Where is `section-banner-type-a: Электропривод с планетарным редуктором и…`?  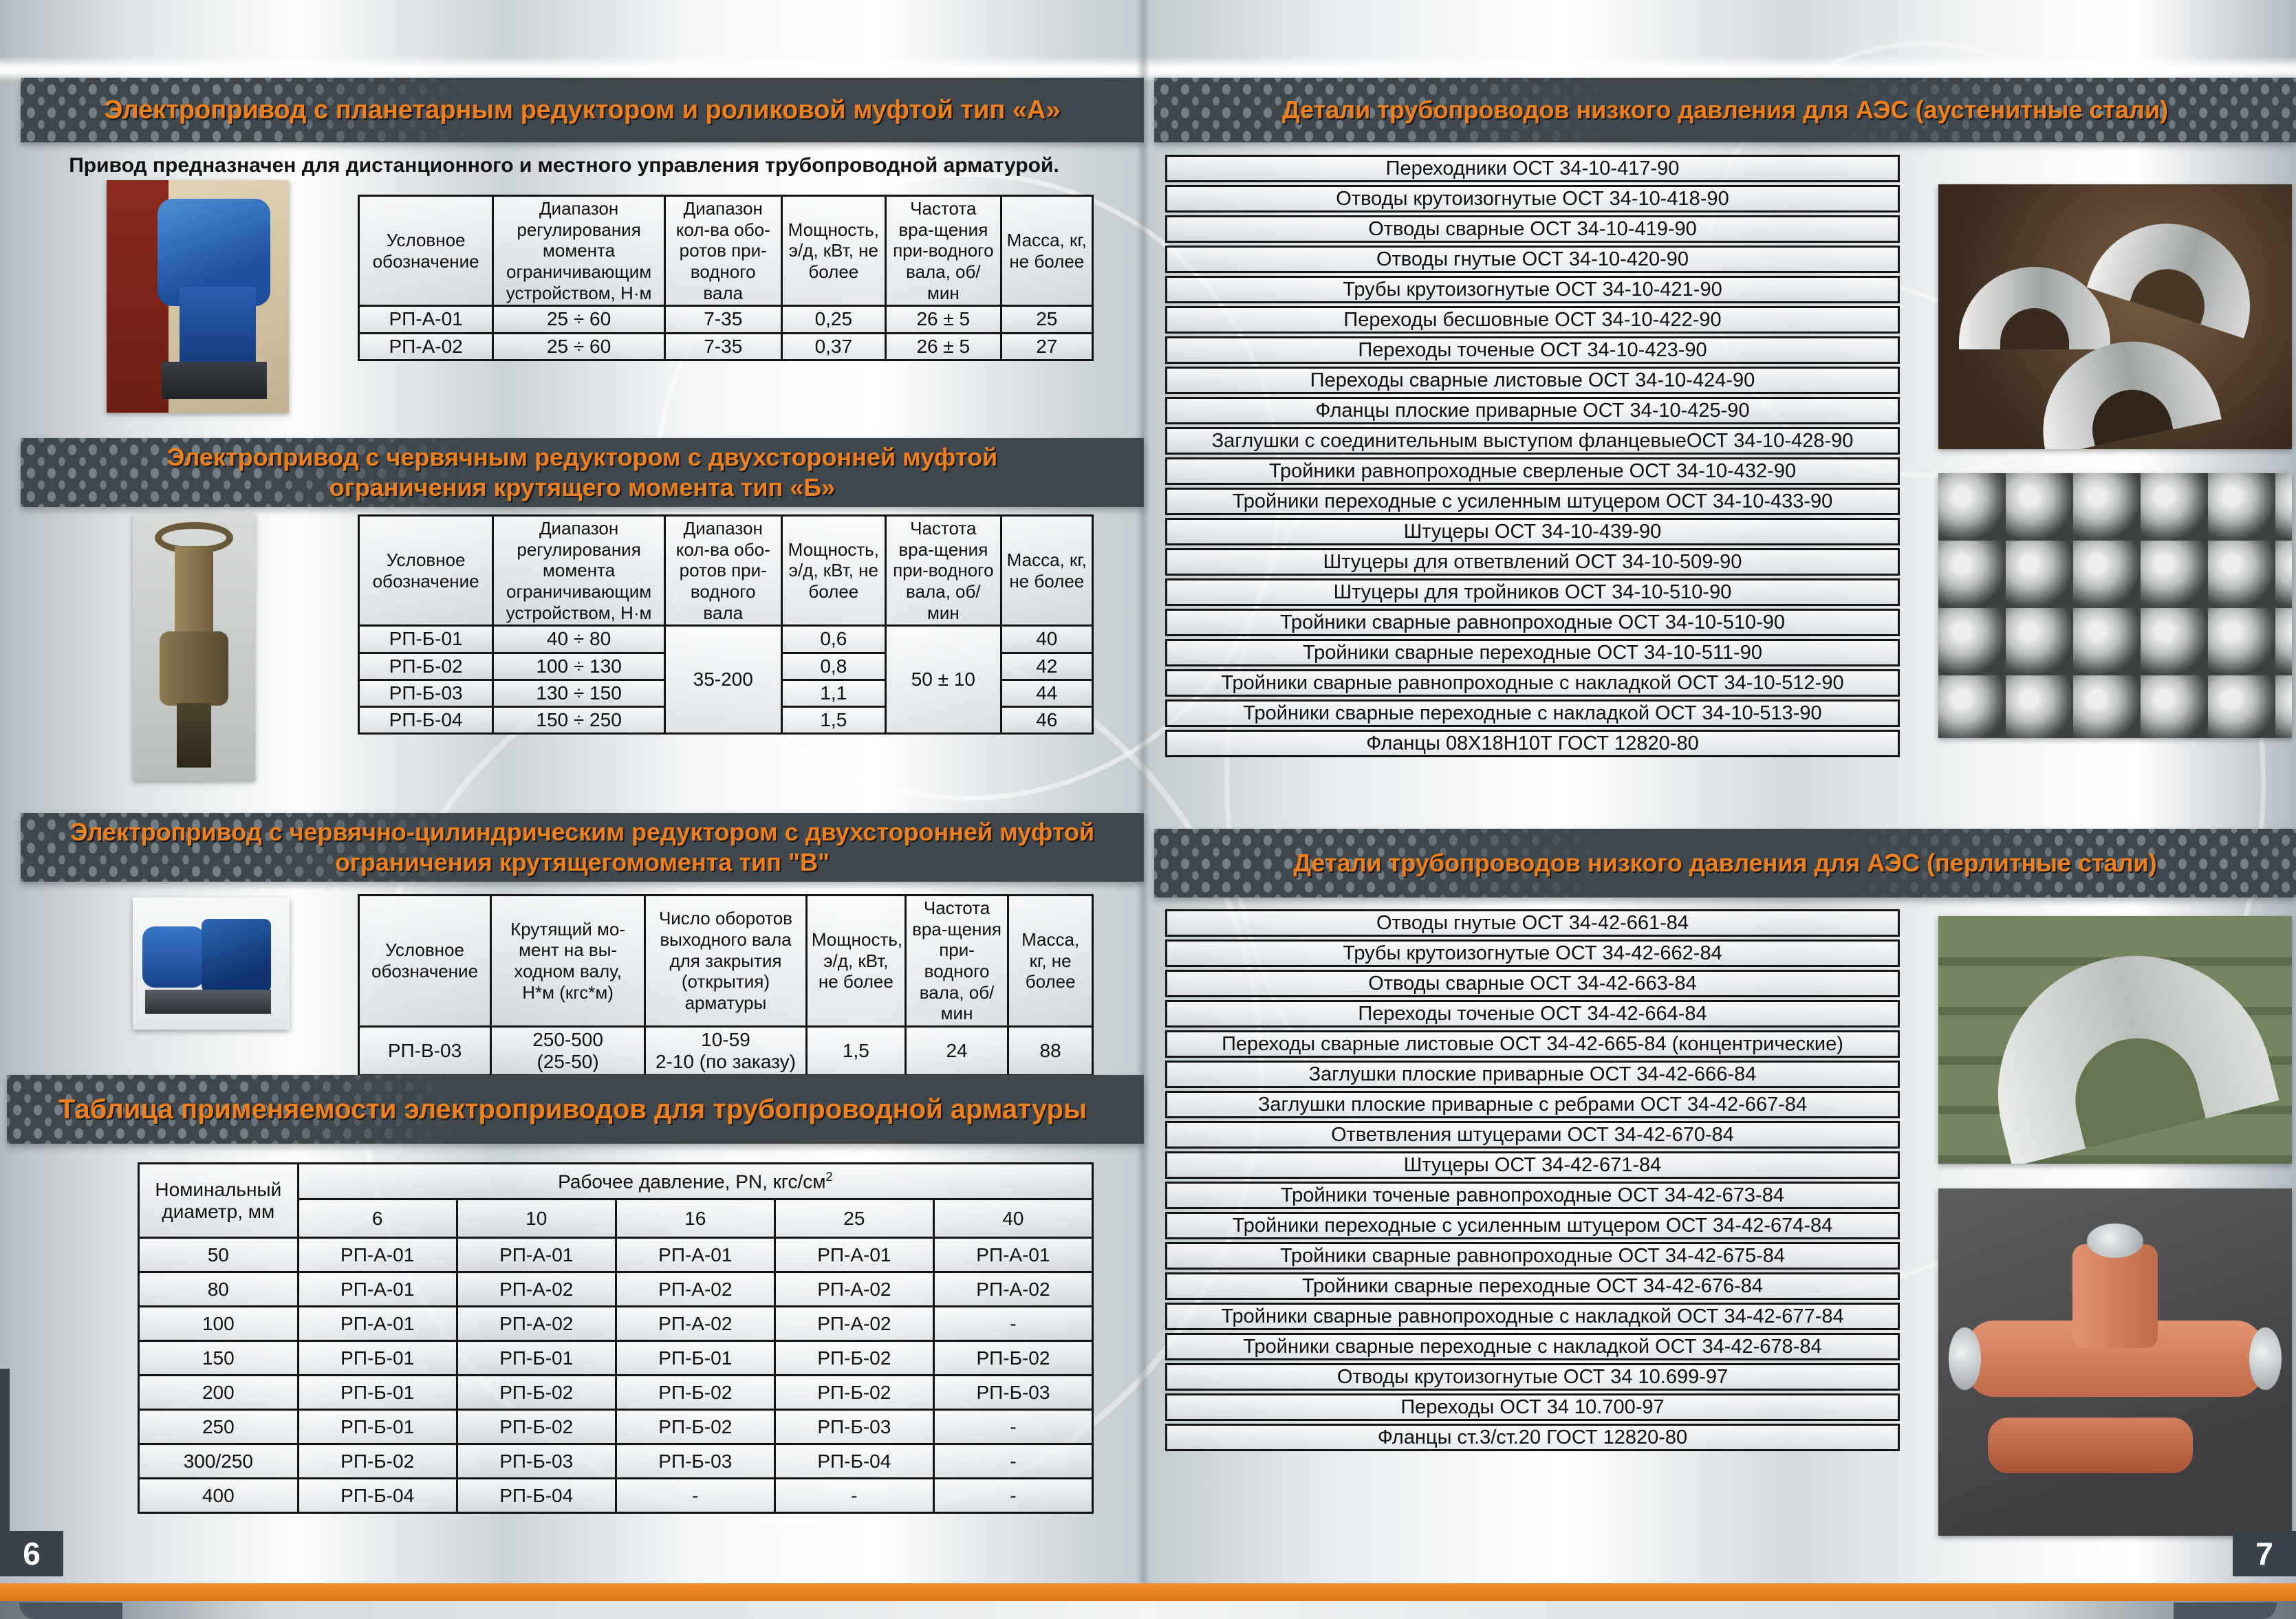
section-banner-type-a: Электропривод с планетарным редуктором и… is located at coordinates (583, 110).